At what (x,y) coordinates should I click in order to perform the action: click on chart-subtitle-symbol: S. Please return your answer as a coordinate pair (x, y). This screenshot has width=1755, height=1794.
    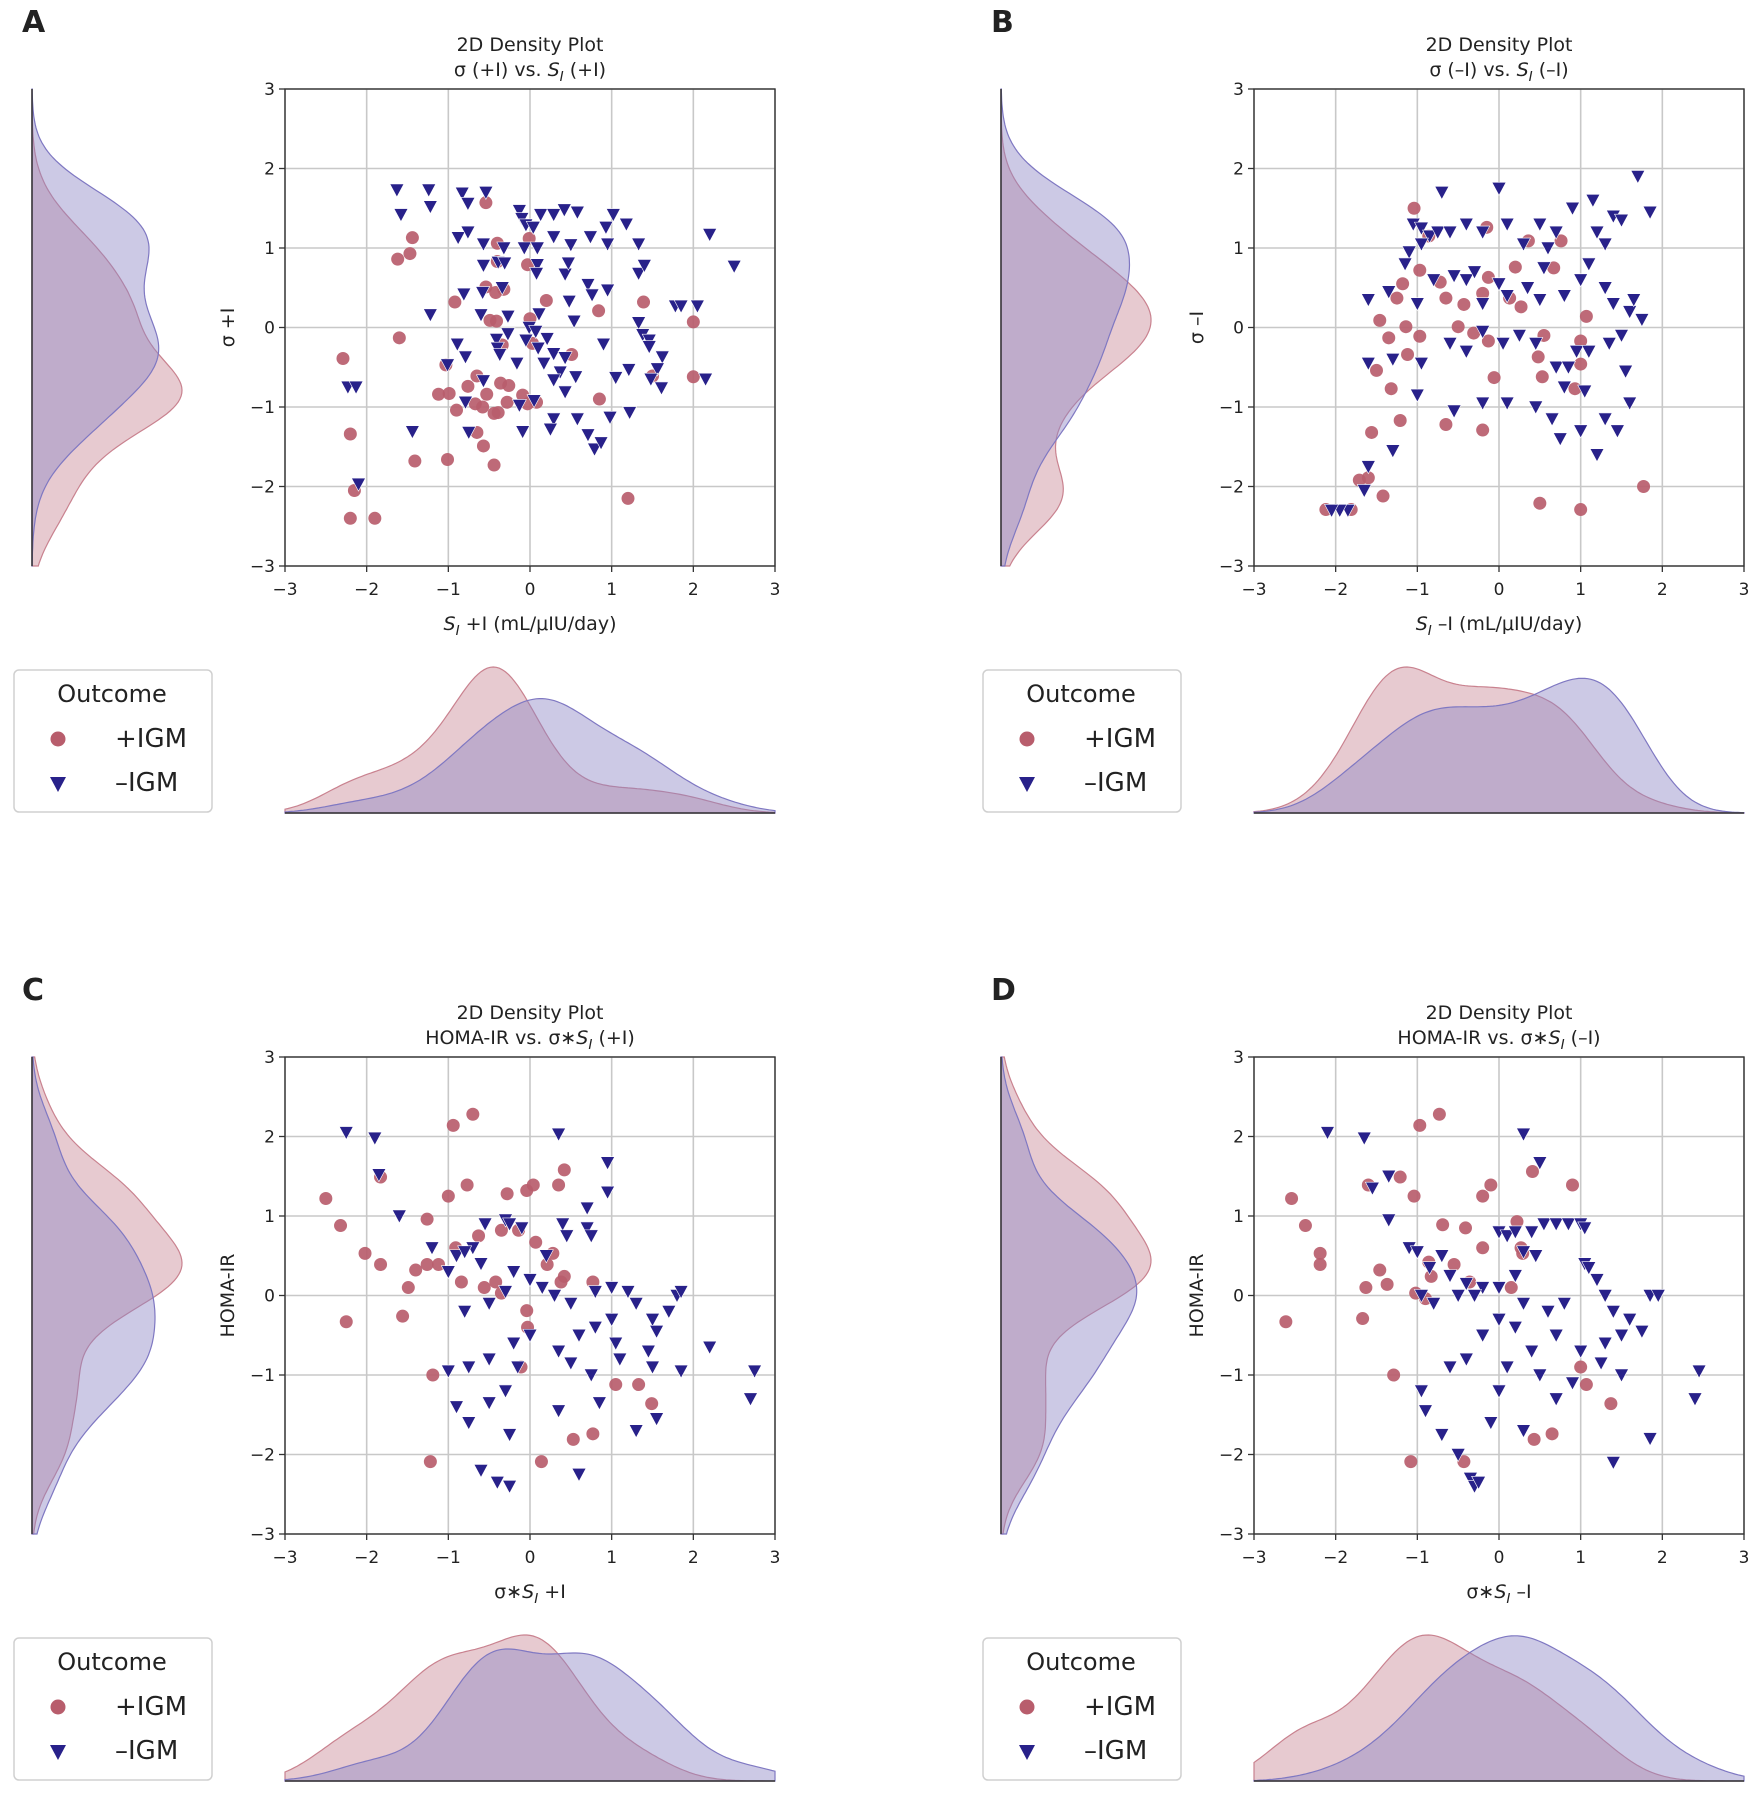
    Looking at the image, I should click on (582, 1038).